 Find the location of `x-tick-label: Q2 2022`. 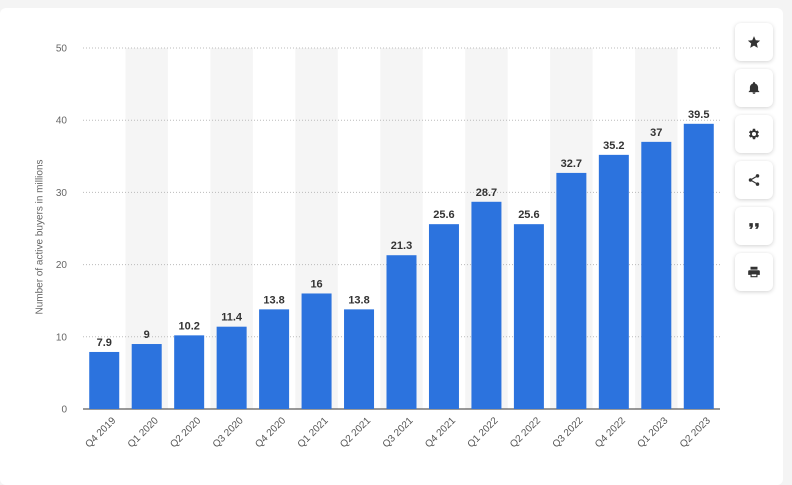

x-tick-label: Q2 2022 is located at coordinates (525, 432).